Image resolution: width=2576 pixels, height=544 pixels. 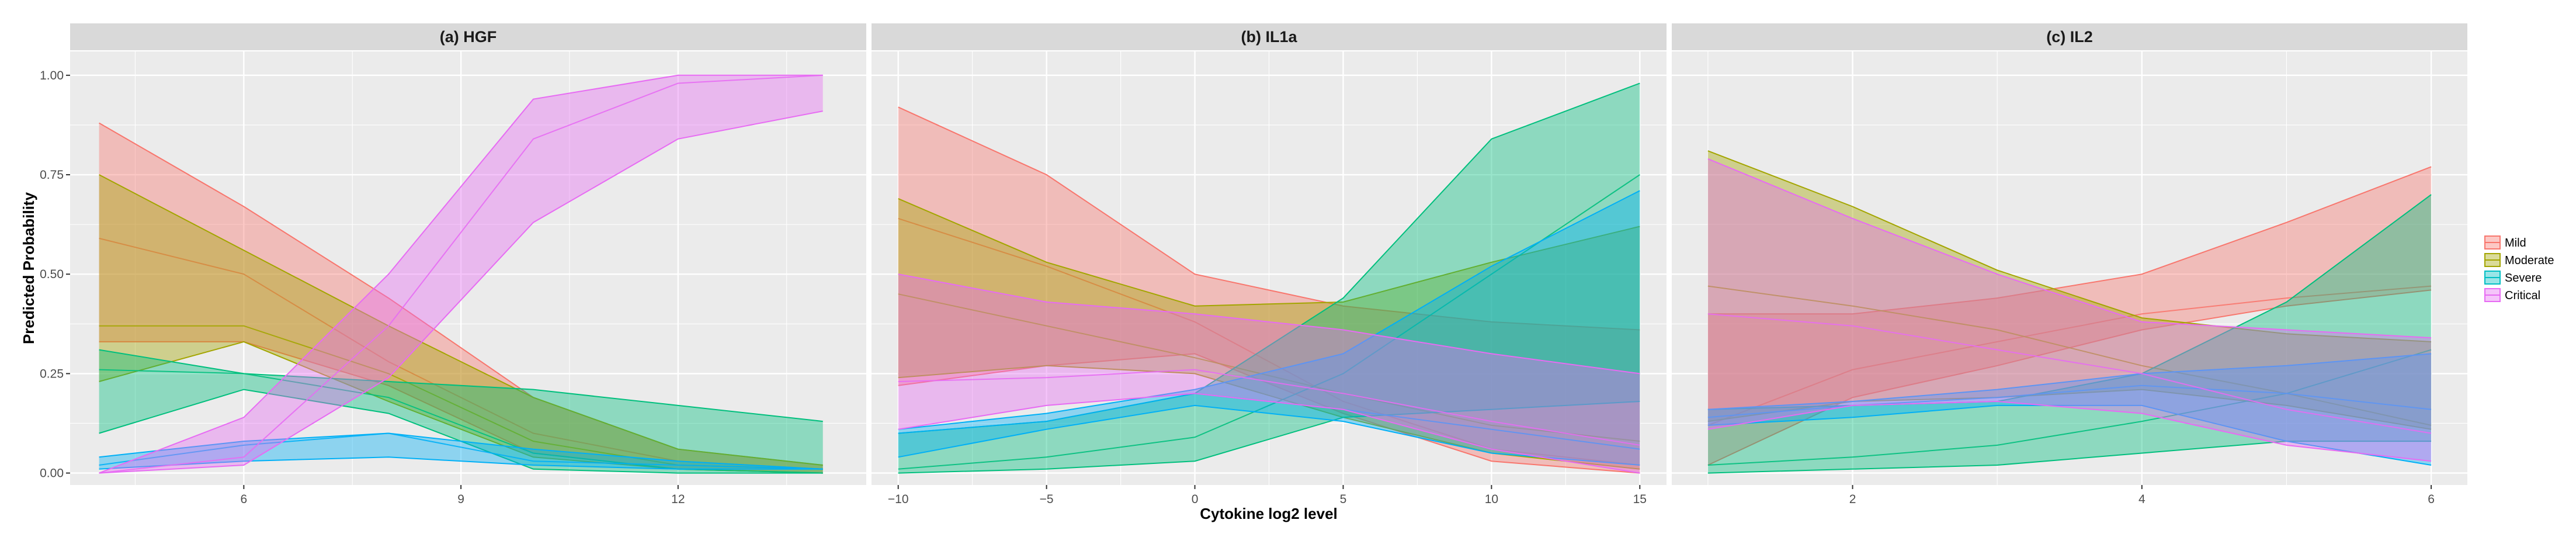 I want to click on line-upper-b-il1a-extra, so click(x=1269, y=310).